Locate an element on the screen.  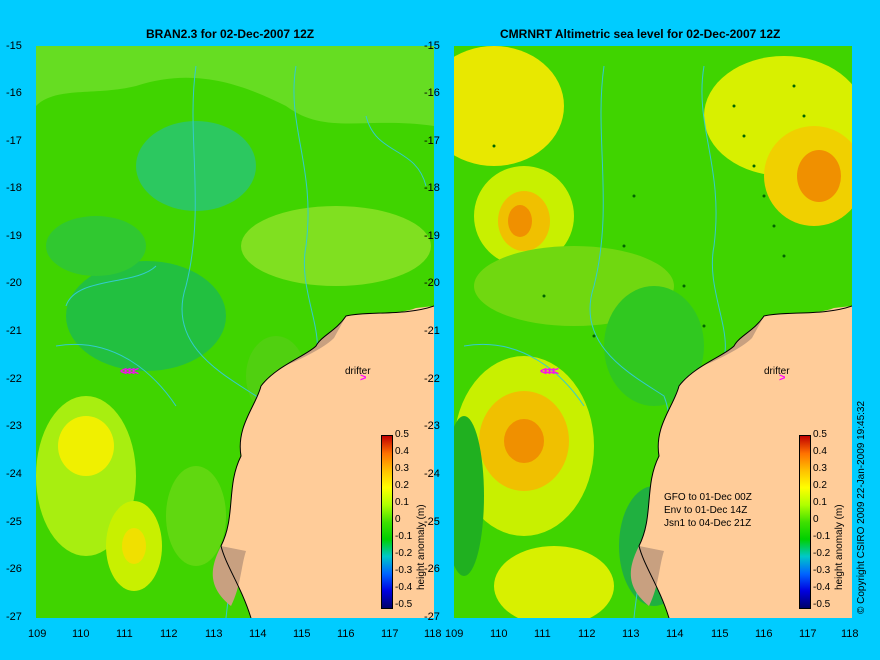
x-tick-right-0: 109 is located at coordinates (454, 634).